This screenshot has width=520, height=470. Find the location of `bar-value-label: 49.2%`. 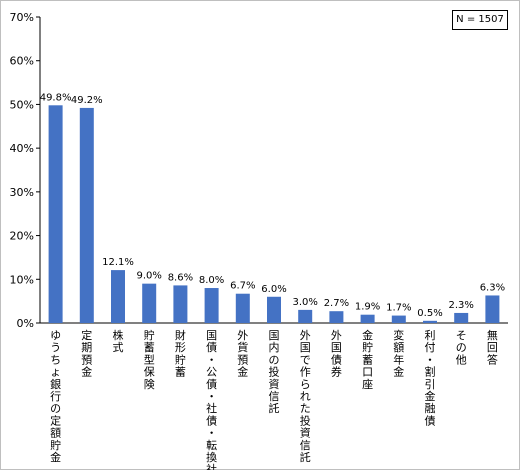

bar-value-label: 49.2% is located at coordinates (87, 100).